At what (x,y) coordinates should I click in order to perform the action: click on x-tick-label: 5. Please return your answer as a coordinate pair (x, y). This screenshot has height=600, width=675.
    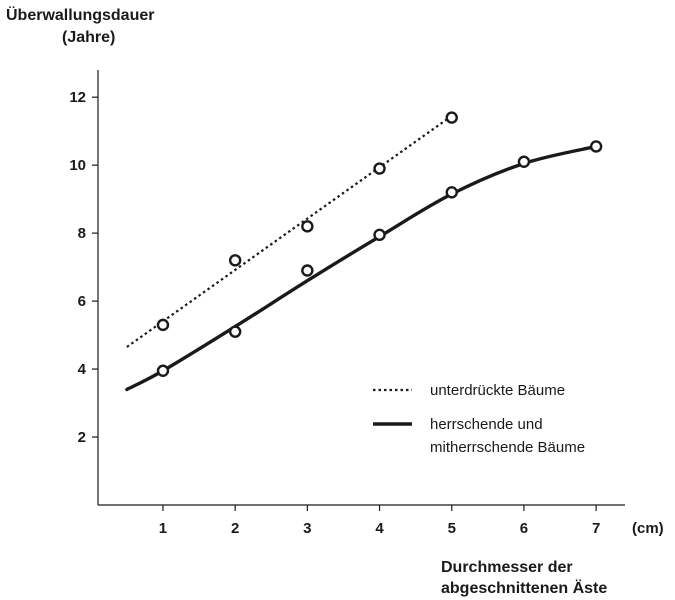
    Looking at the image, I should click on (452, 528).